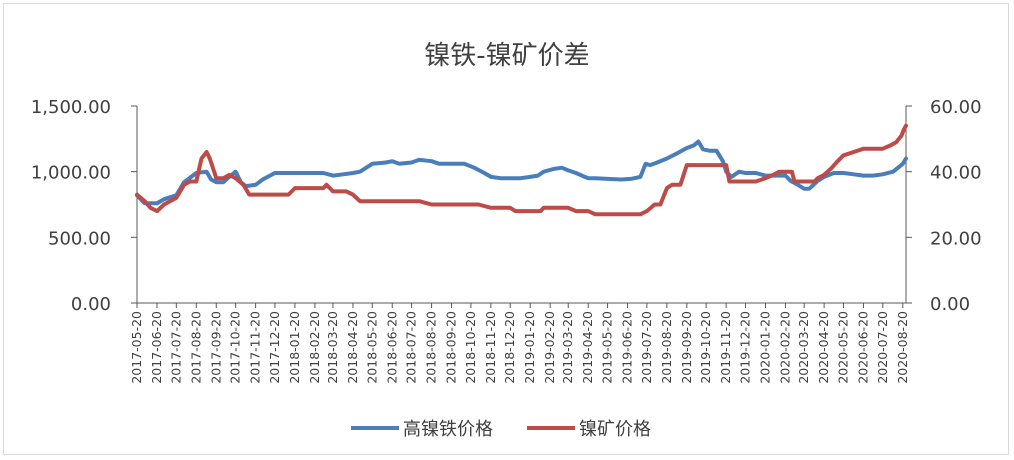 The width and height of the screenshot is (1014, 460). What do you see at coordinates (448, 429) in the screenshot?
I see `legend-label-1: 高镍铁价格` at bounding box center [448, 429].